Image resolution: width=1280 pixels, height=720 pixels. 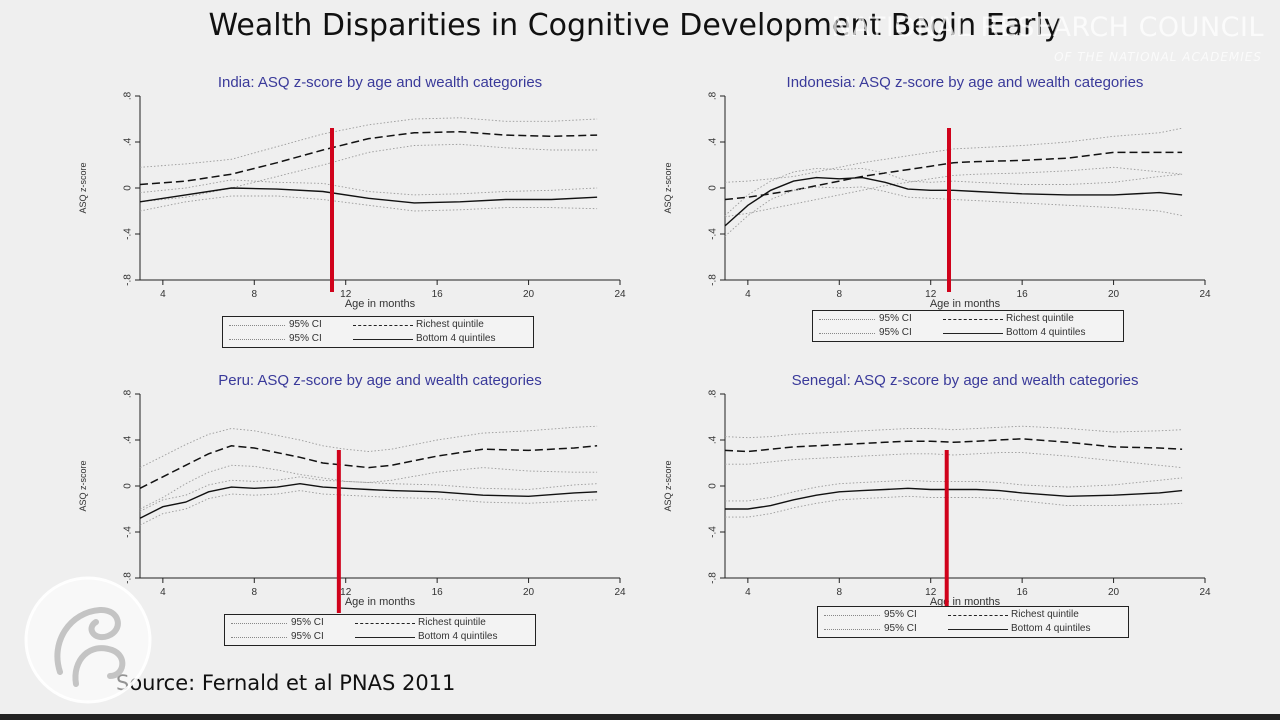 I want to click on senegal-xtick-label: 20, so click(x=1114, y=592).